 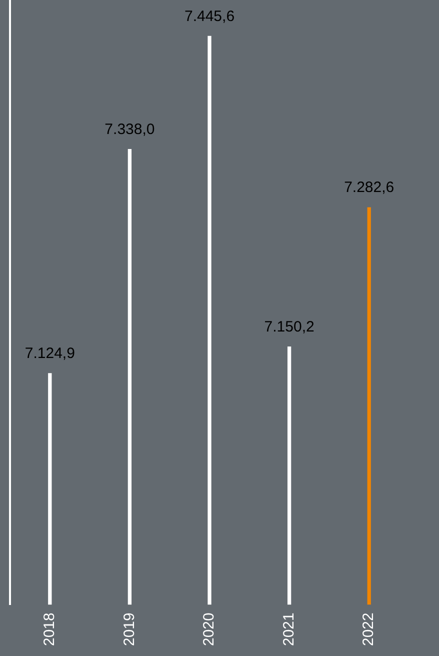 What do you see at coordinates (289, 629) in the screenshot?
I see `x-tick-label: 2021` at bounding box center [289, 629].